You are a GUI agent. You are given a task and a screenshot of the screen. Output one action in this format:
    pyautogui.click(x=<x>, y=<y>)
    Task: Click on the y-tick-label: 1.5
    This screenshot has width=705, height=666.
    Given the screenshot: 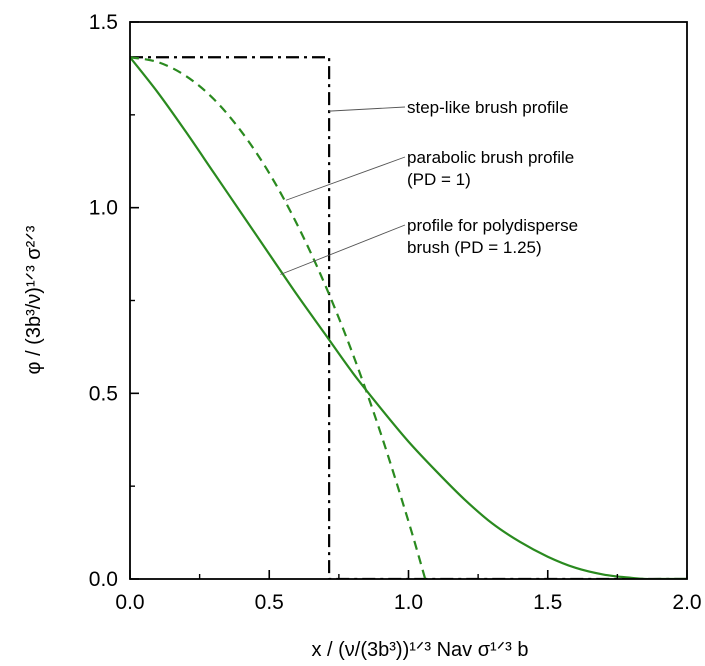 What is the action you would take?
    pyautogui.click(x=103, y=22)
    